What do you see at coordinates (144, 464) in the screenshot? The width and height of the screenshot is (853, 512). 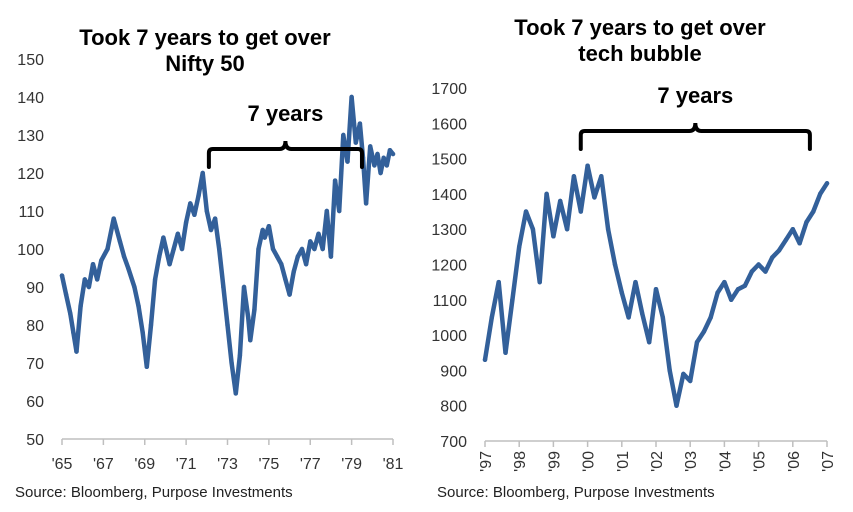 I see `x-tick-label: '69` at bounding box center [144, 464].